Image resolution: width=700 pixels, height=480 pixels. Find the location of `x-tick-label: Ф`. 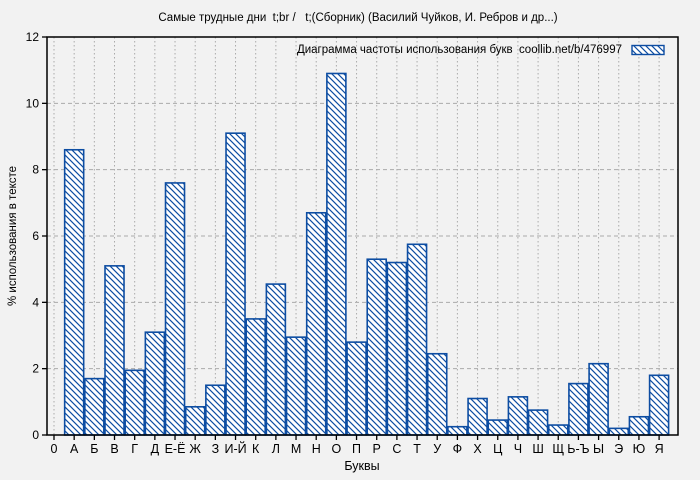

x-tick-label: Ф is located at coordinates (458, 449).